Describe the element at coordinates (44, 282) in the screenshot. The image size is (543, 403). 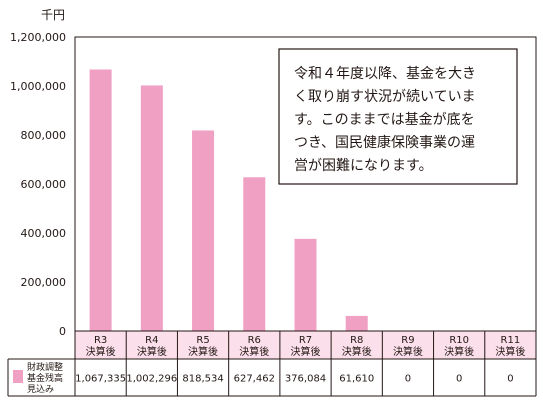
I see `y-tick-label: 200,000` at that location.